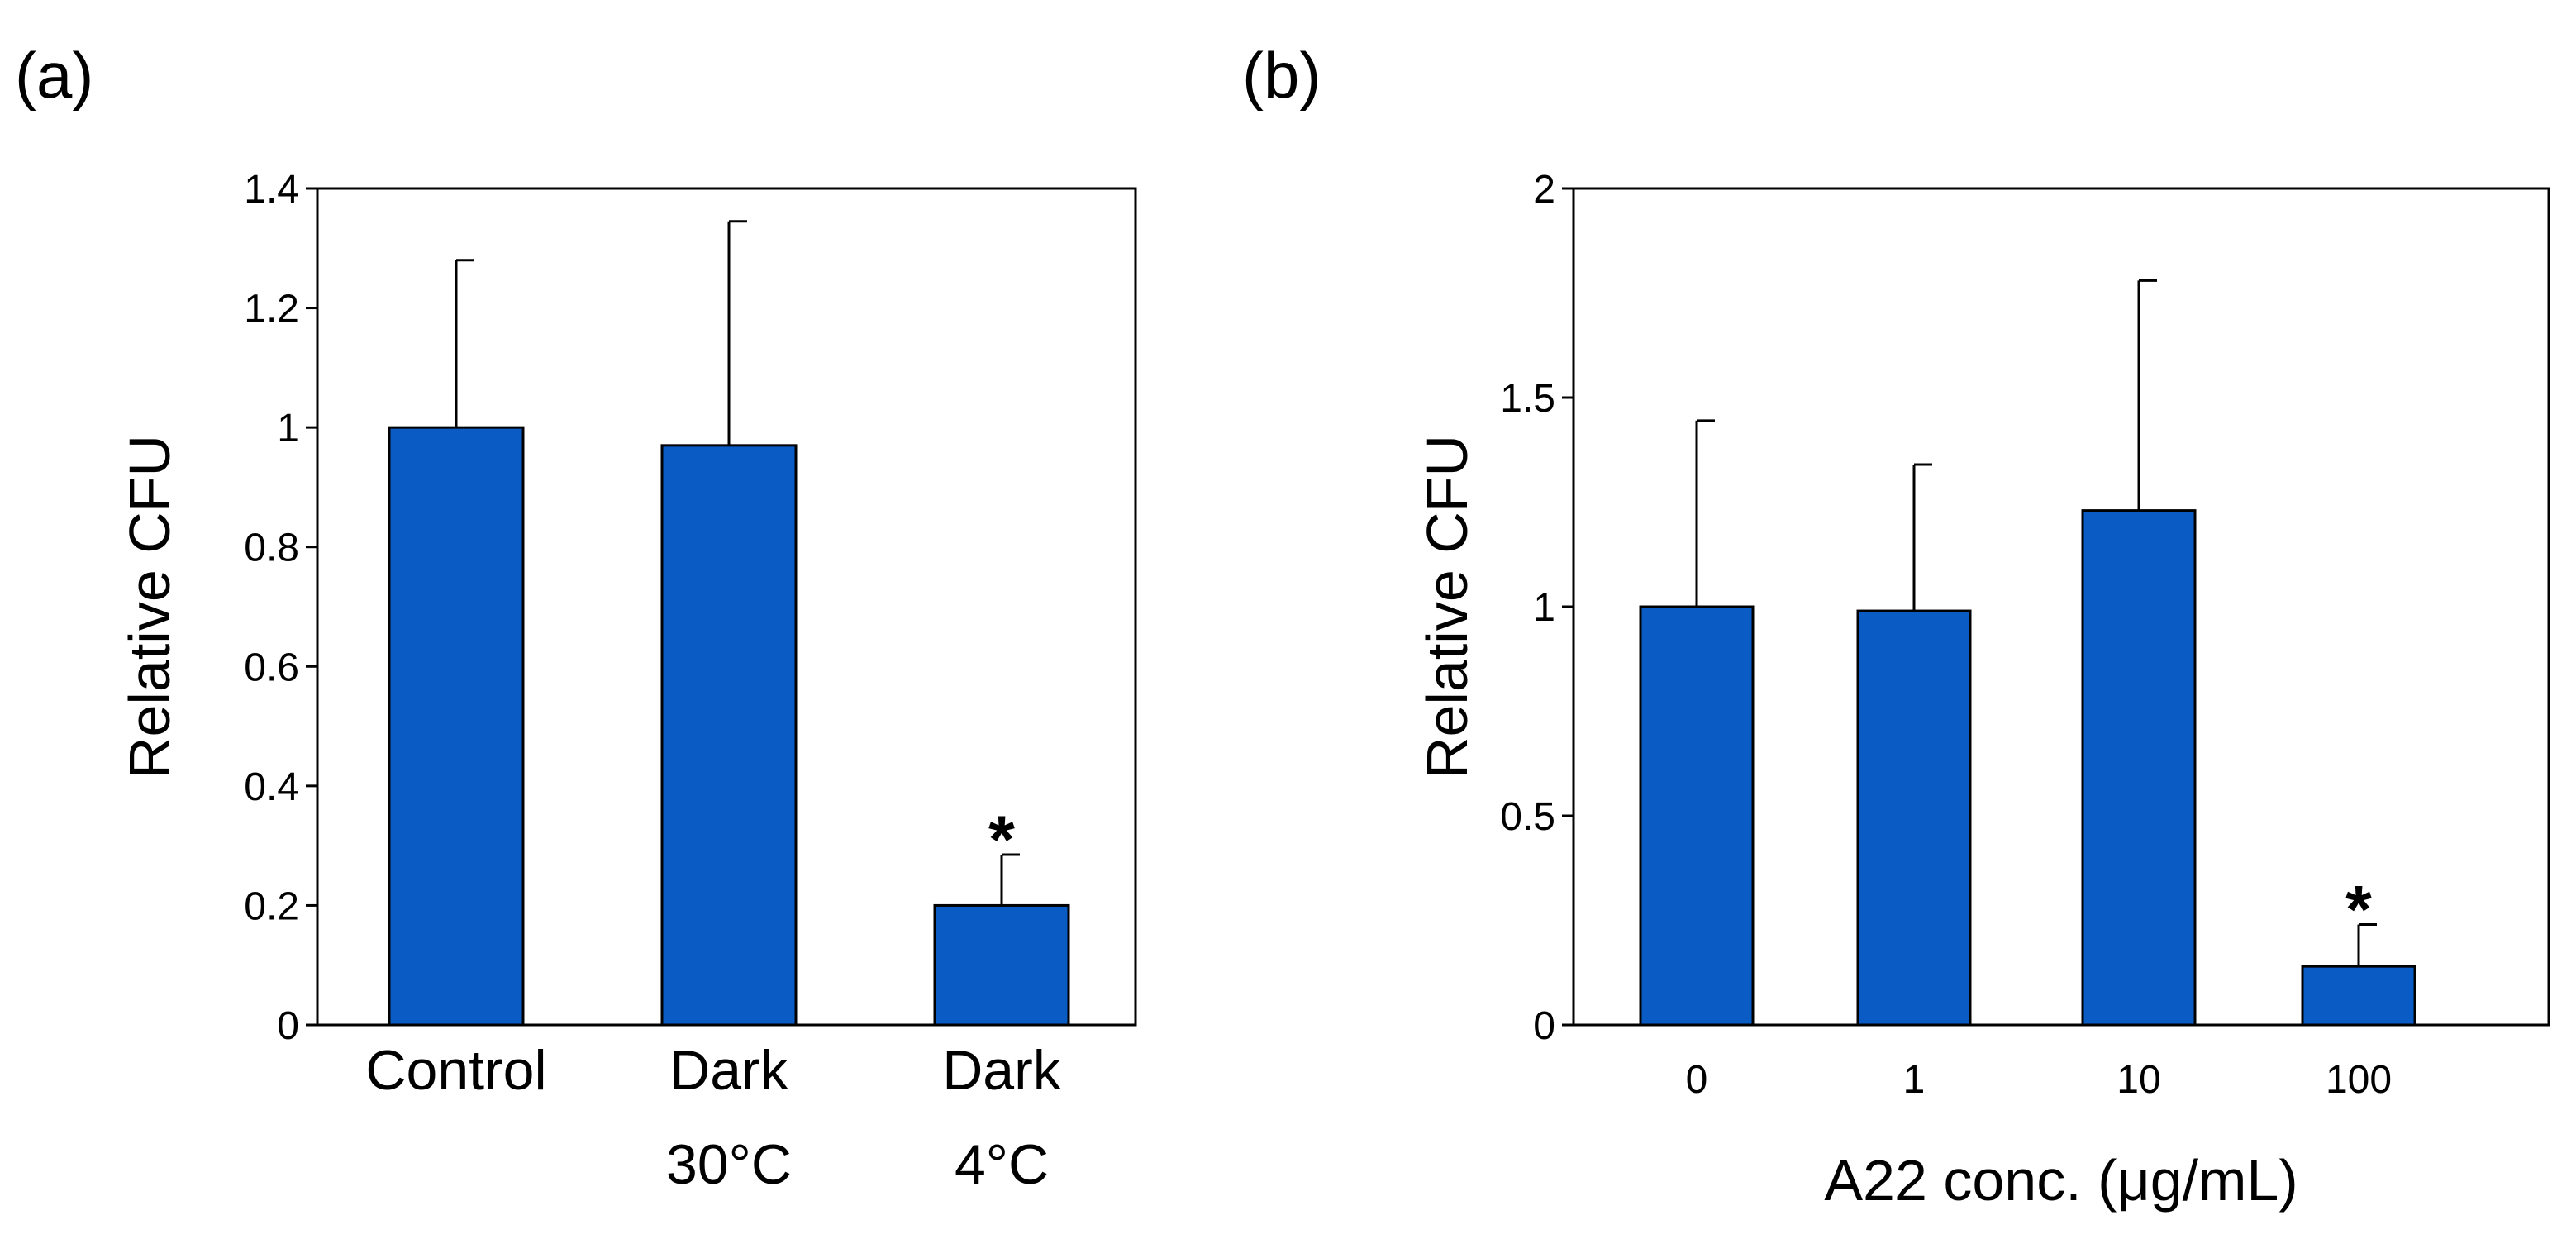 Image resolution: width=2576 pixels, height=1239 pixels. Describe the element at coordinates (1544, 190) in the screenshot. I see `panel-b-y-tick-label-4: 2` at that location.